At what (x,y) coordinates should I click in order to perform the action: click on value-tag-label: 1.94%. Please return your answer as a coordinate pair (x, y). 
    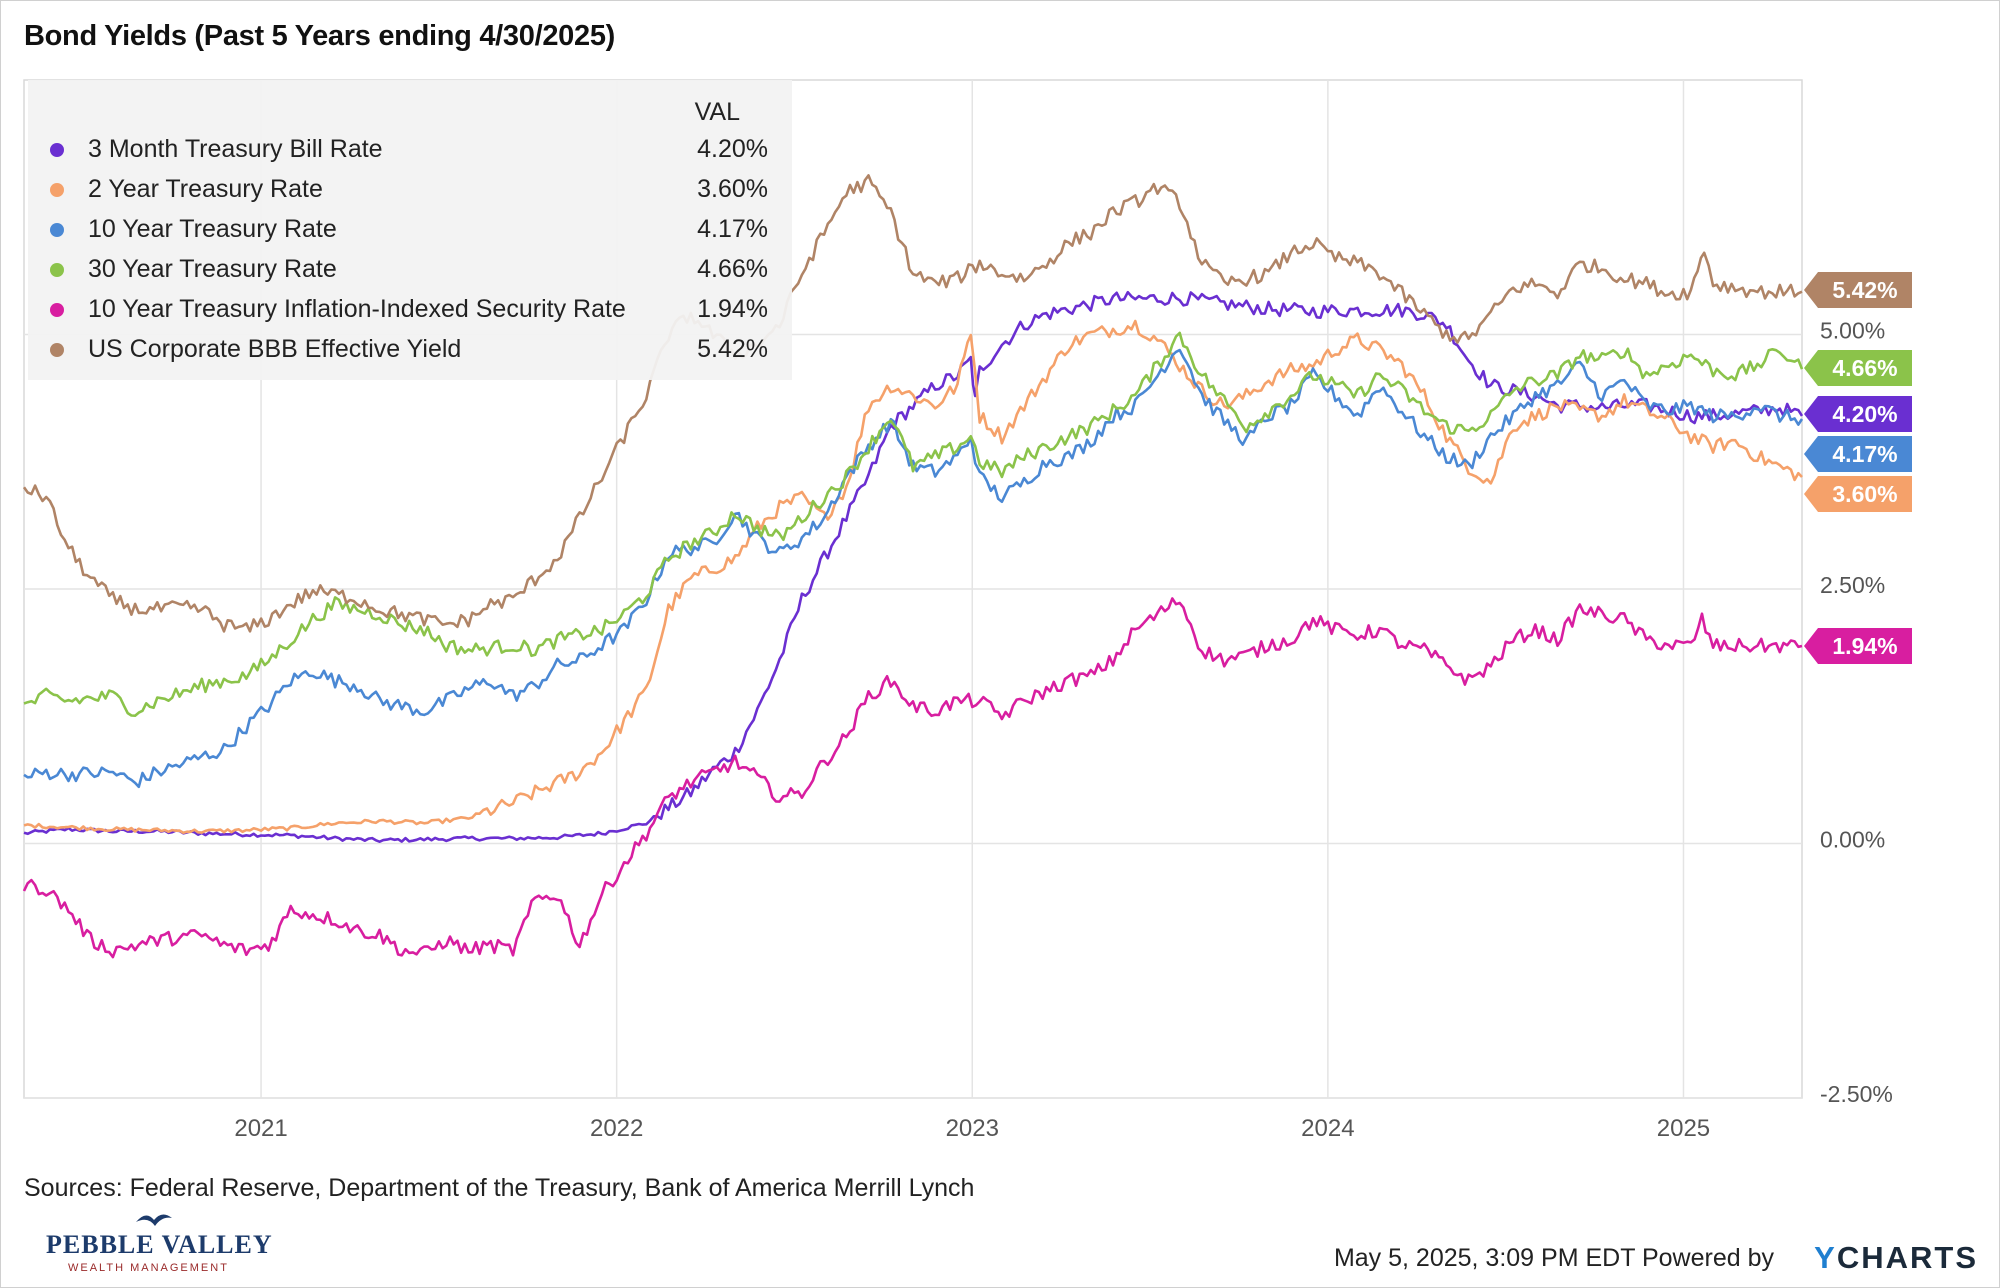
    Looking at the image, I should click on (1864, 646).